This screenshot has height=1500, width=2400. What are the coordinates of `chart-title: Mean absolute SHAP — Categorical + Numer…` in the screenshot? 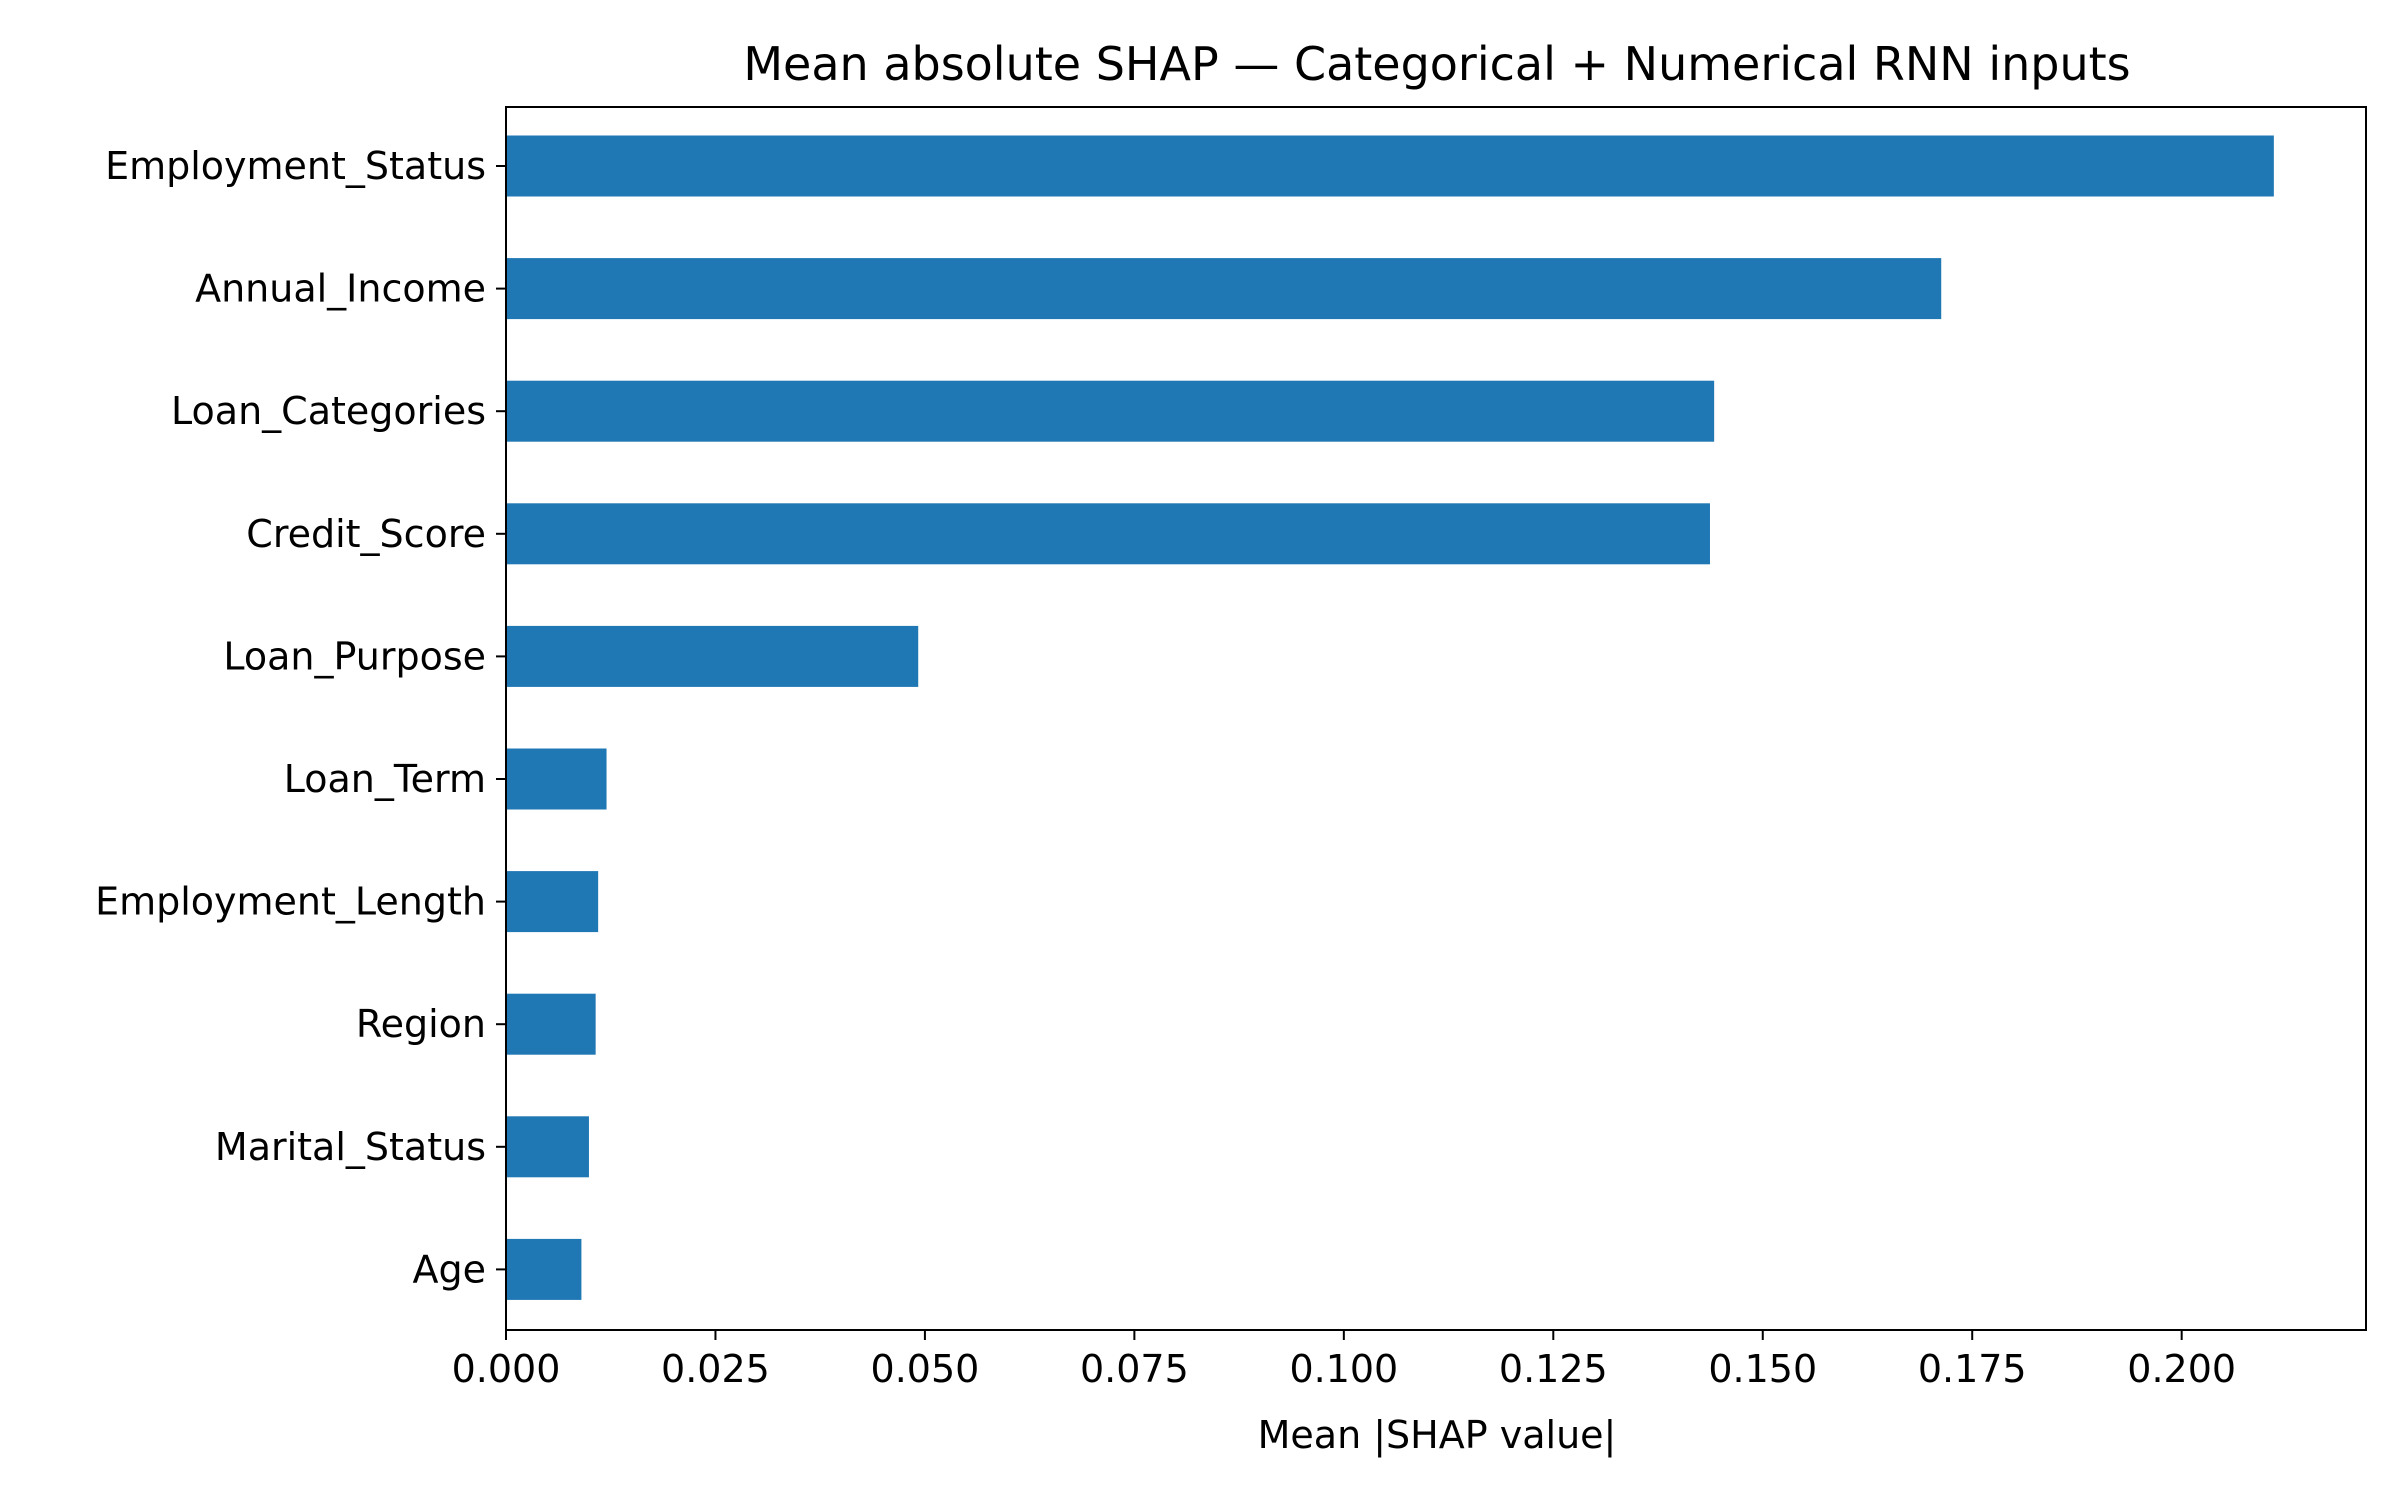 It's located at (1436, 64).